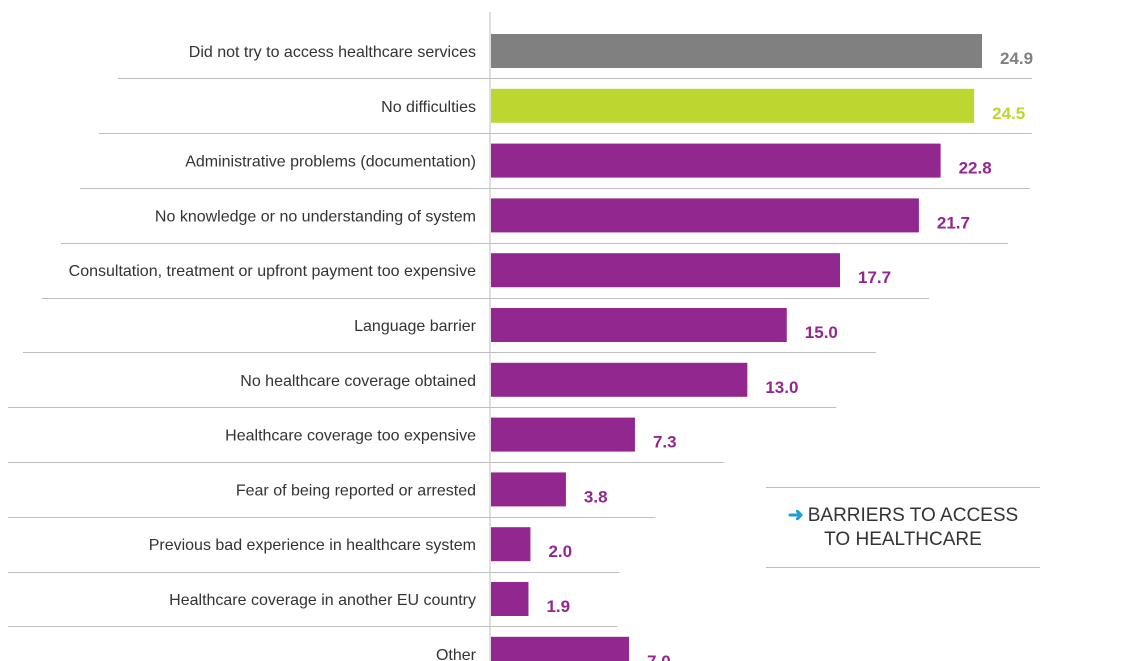 This screenshot has width=1136, height=661. I want to click on data-label: 7.3, so click(665, 442).